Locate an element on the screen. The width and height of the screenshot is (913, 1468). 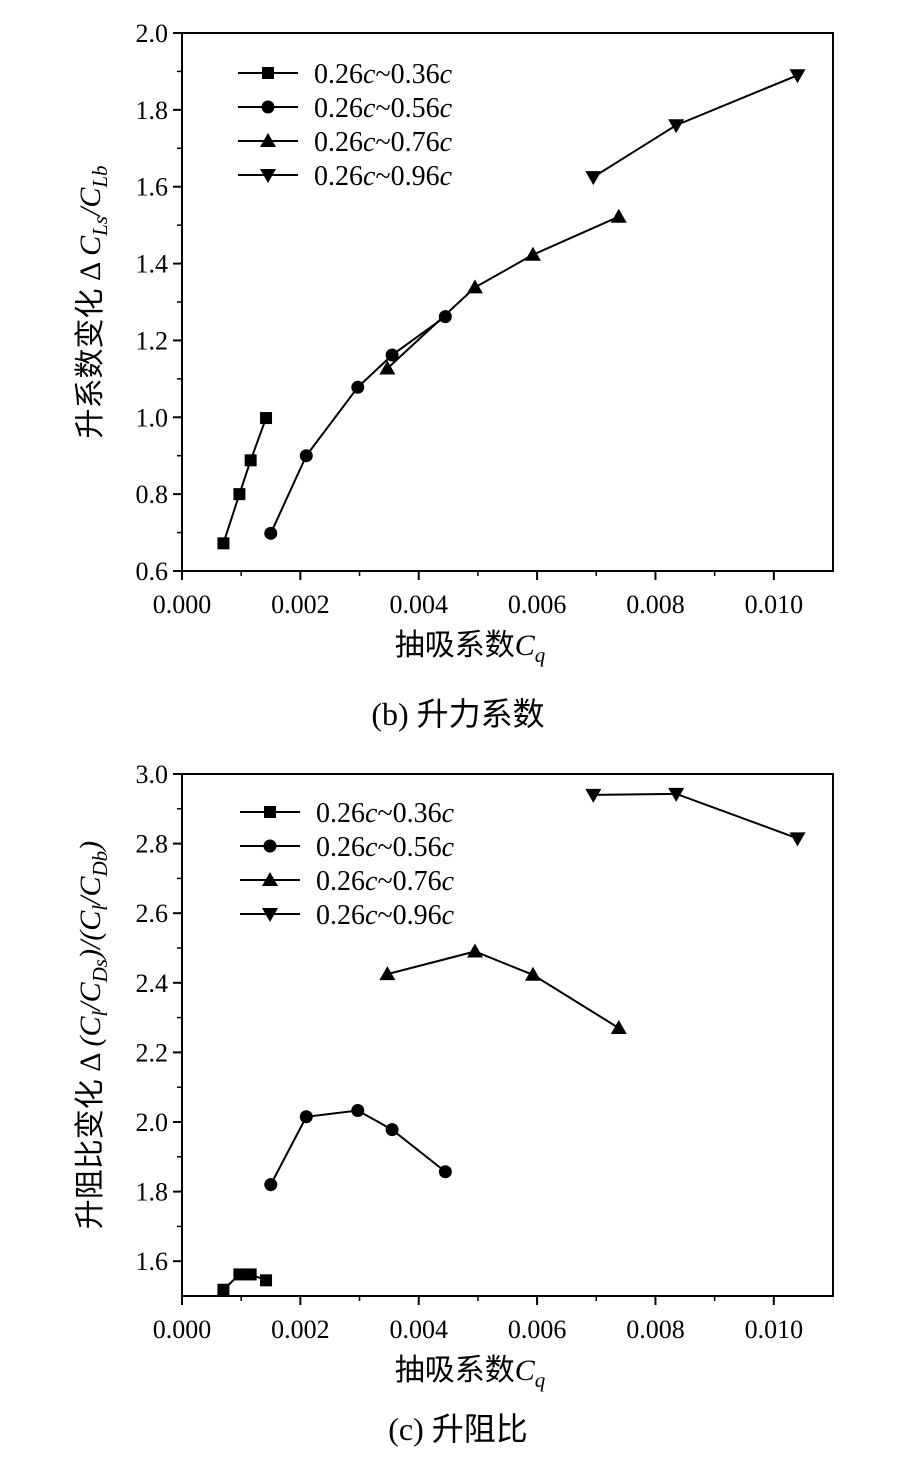
legend-label: 0.26c~0.56c is located at coordinates (385, 847).